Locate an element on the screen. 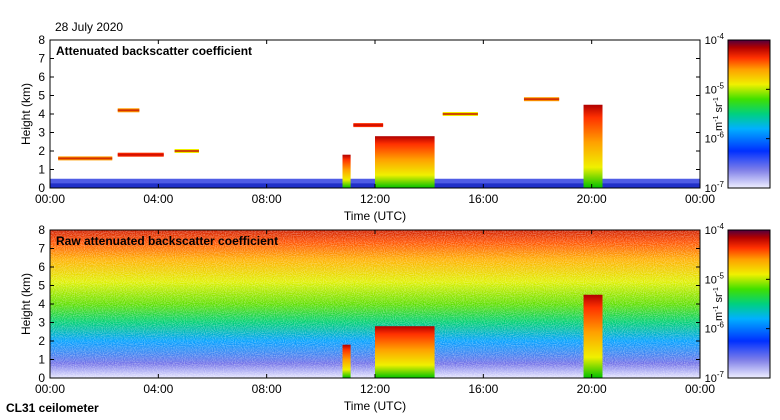 The width and height of the screenshot is (780, 420). panel-title: Raw attenuated backscatter coefficient is located at coordinates (167, 241).